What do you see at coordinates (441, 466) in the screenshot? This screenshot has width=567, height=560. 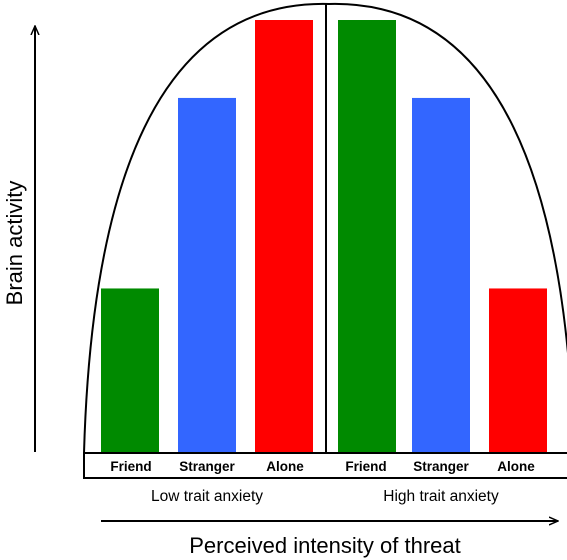 I see `category-label-stranger-group2: Stranger` at bounding box center [441, 466].